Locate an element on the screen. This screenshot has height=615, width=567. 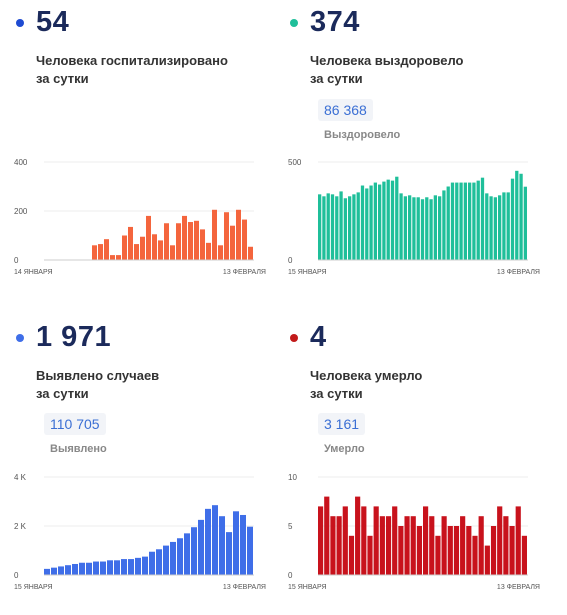
y-tick-label: 2 K is located at coordinates (20, 526).